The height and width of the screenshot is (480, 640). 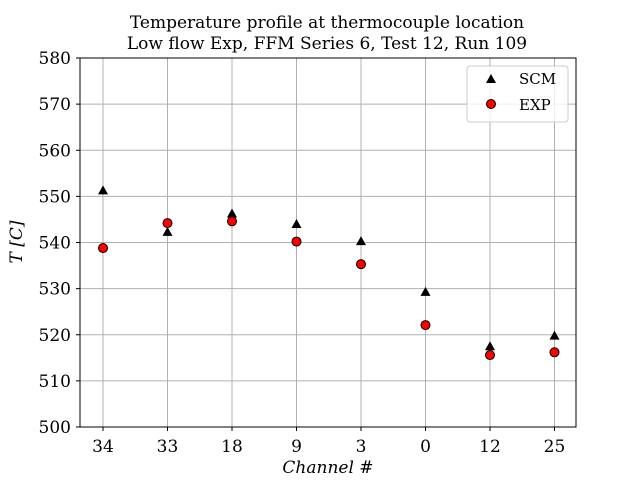 I want to click on legend-marker-scm, so click(x=491, y=78).